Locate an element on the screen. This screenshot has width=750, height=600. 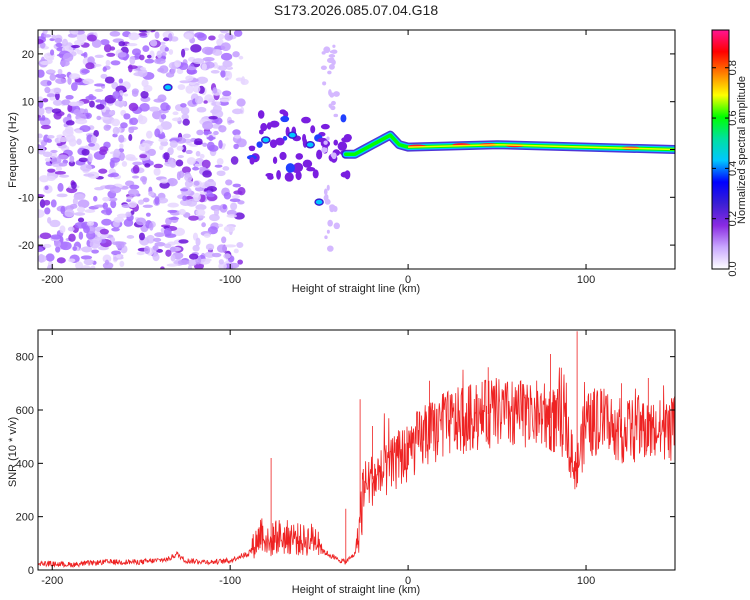
x-tick-label: 100 is located at coordinates (586, 280).